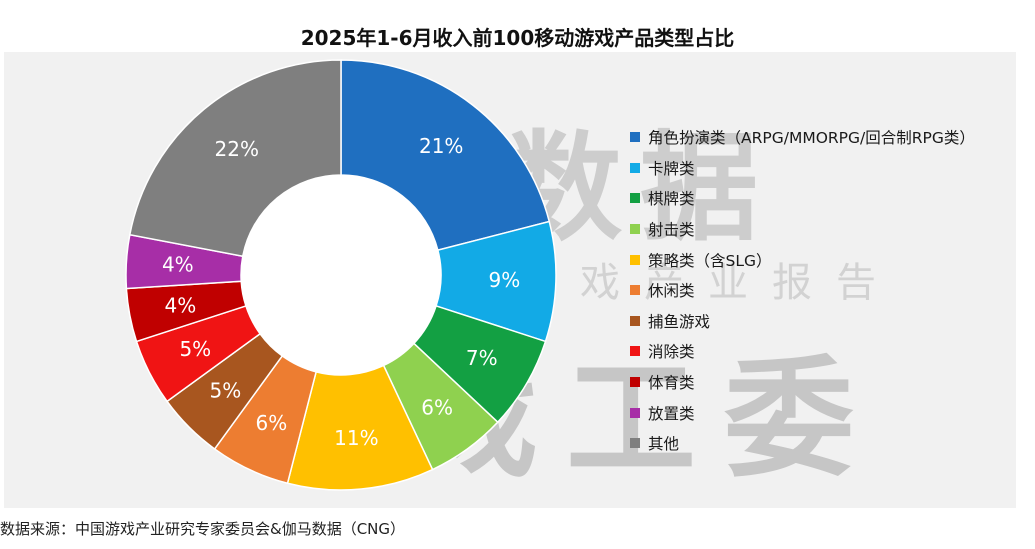 This screenshot has height=549, width=1035. What do you see at coordinates (441, 146) in the screenshot?
I see `slice-label: 21%` at bounding box center [441, 146].